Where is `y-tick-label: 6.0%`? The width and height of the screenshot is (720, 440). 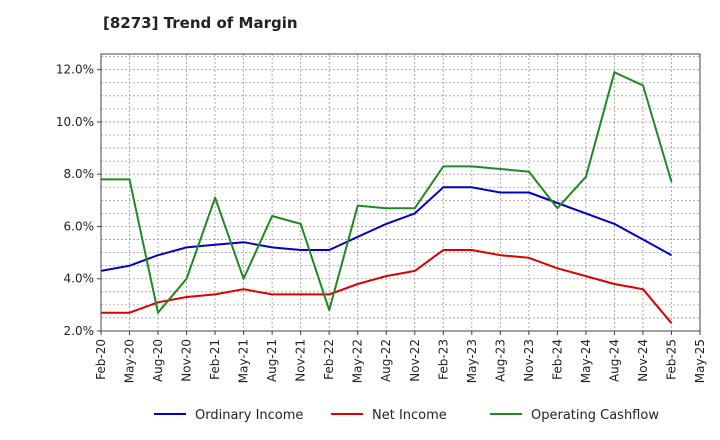
y-tick-label: 6.0% is located at coordinates (79, 226).